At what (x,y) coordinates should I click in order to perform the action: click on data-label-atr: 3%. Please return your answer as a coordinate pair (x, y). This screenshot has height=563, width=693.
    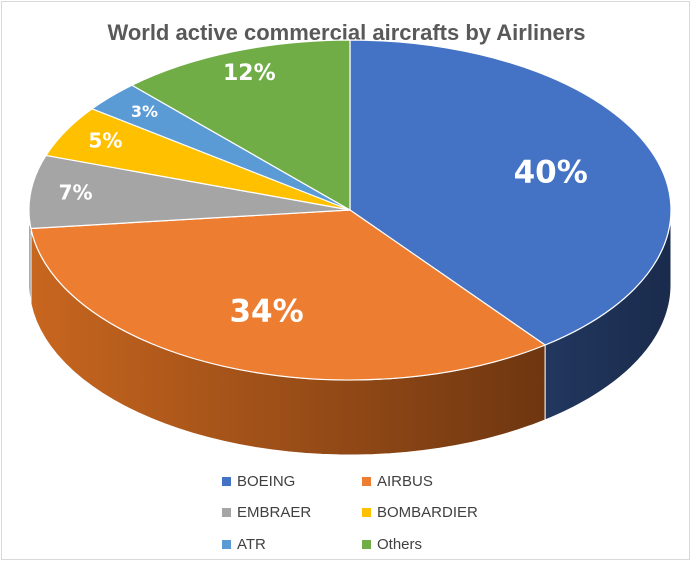
    Looking at the image, I should click on (144, 111).